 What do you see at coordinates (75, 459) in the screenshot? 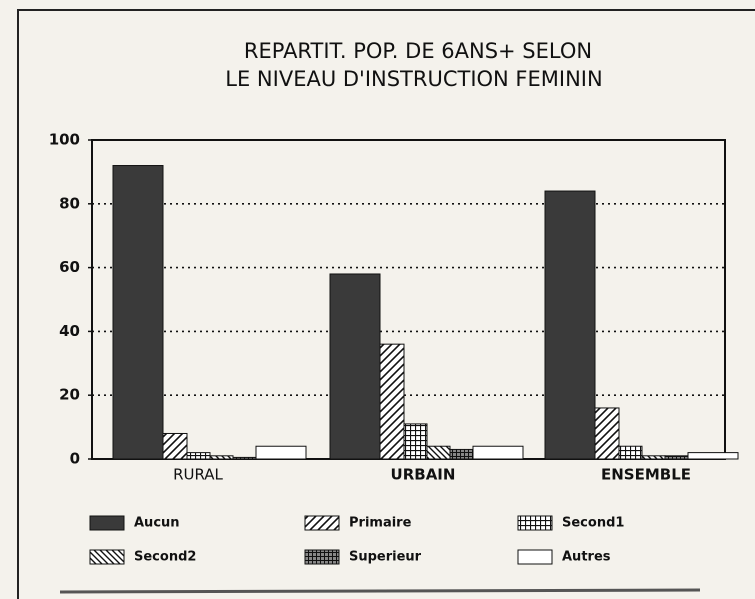
I see `y-tick-label: 0` at bounding box center [75, 459].